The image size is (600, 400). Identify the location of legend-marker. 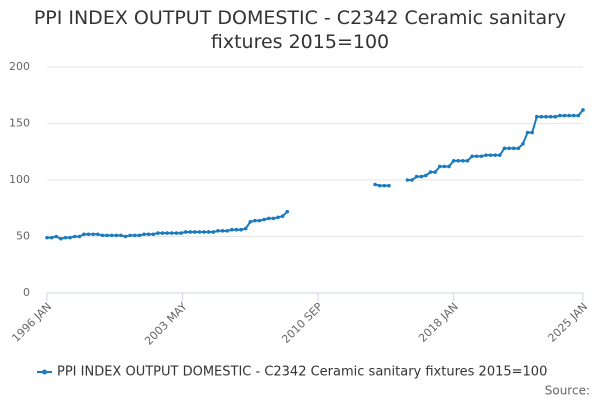
(44, 372).